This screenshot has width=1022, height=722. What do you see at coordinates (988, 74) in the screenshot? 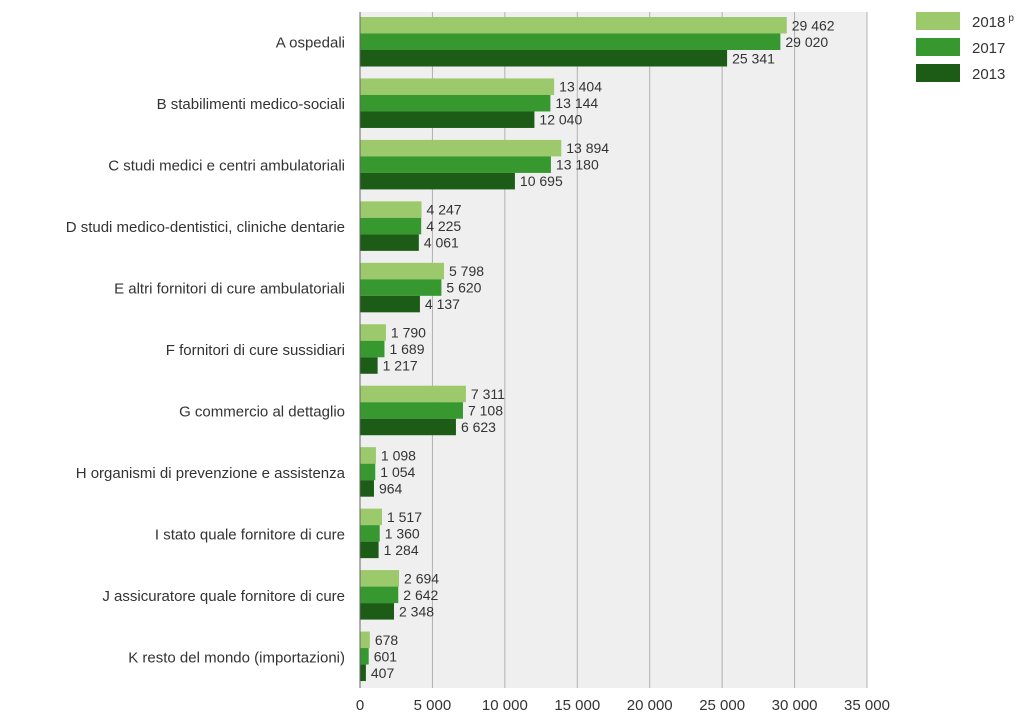
I see `legend-label-text: 2013` at bounding box center [988, 74].